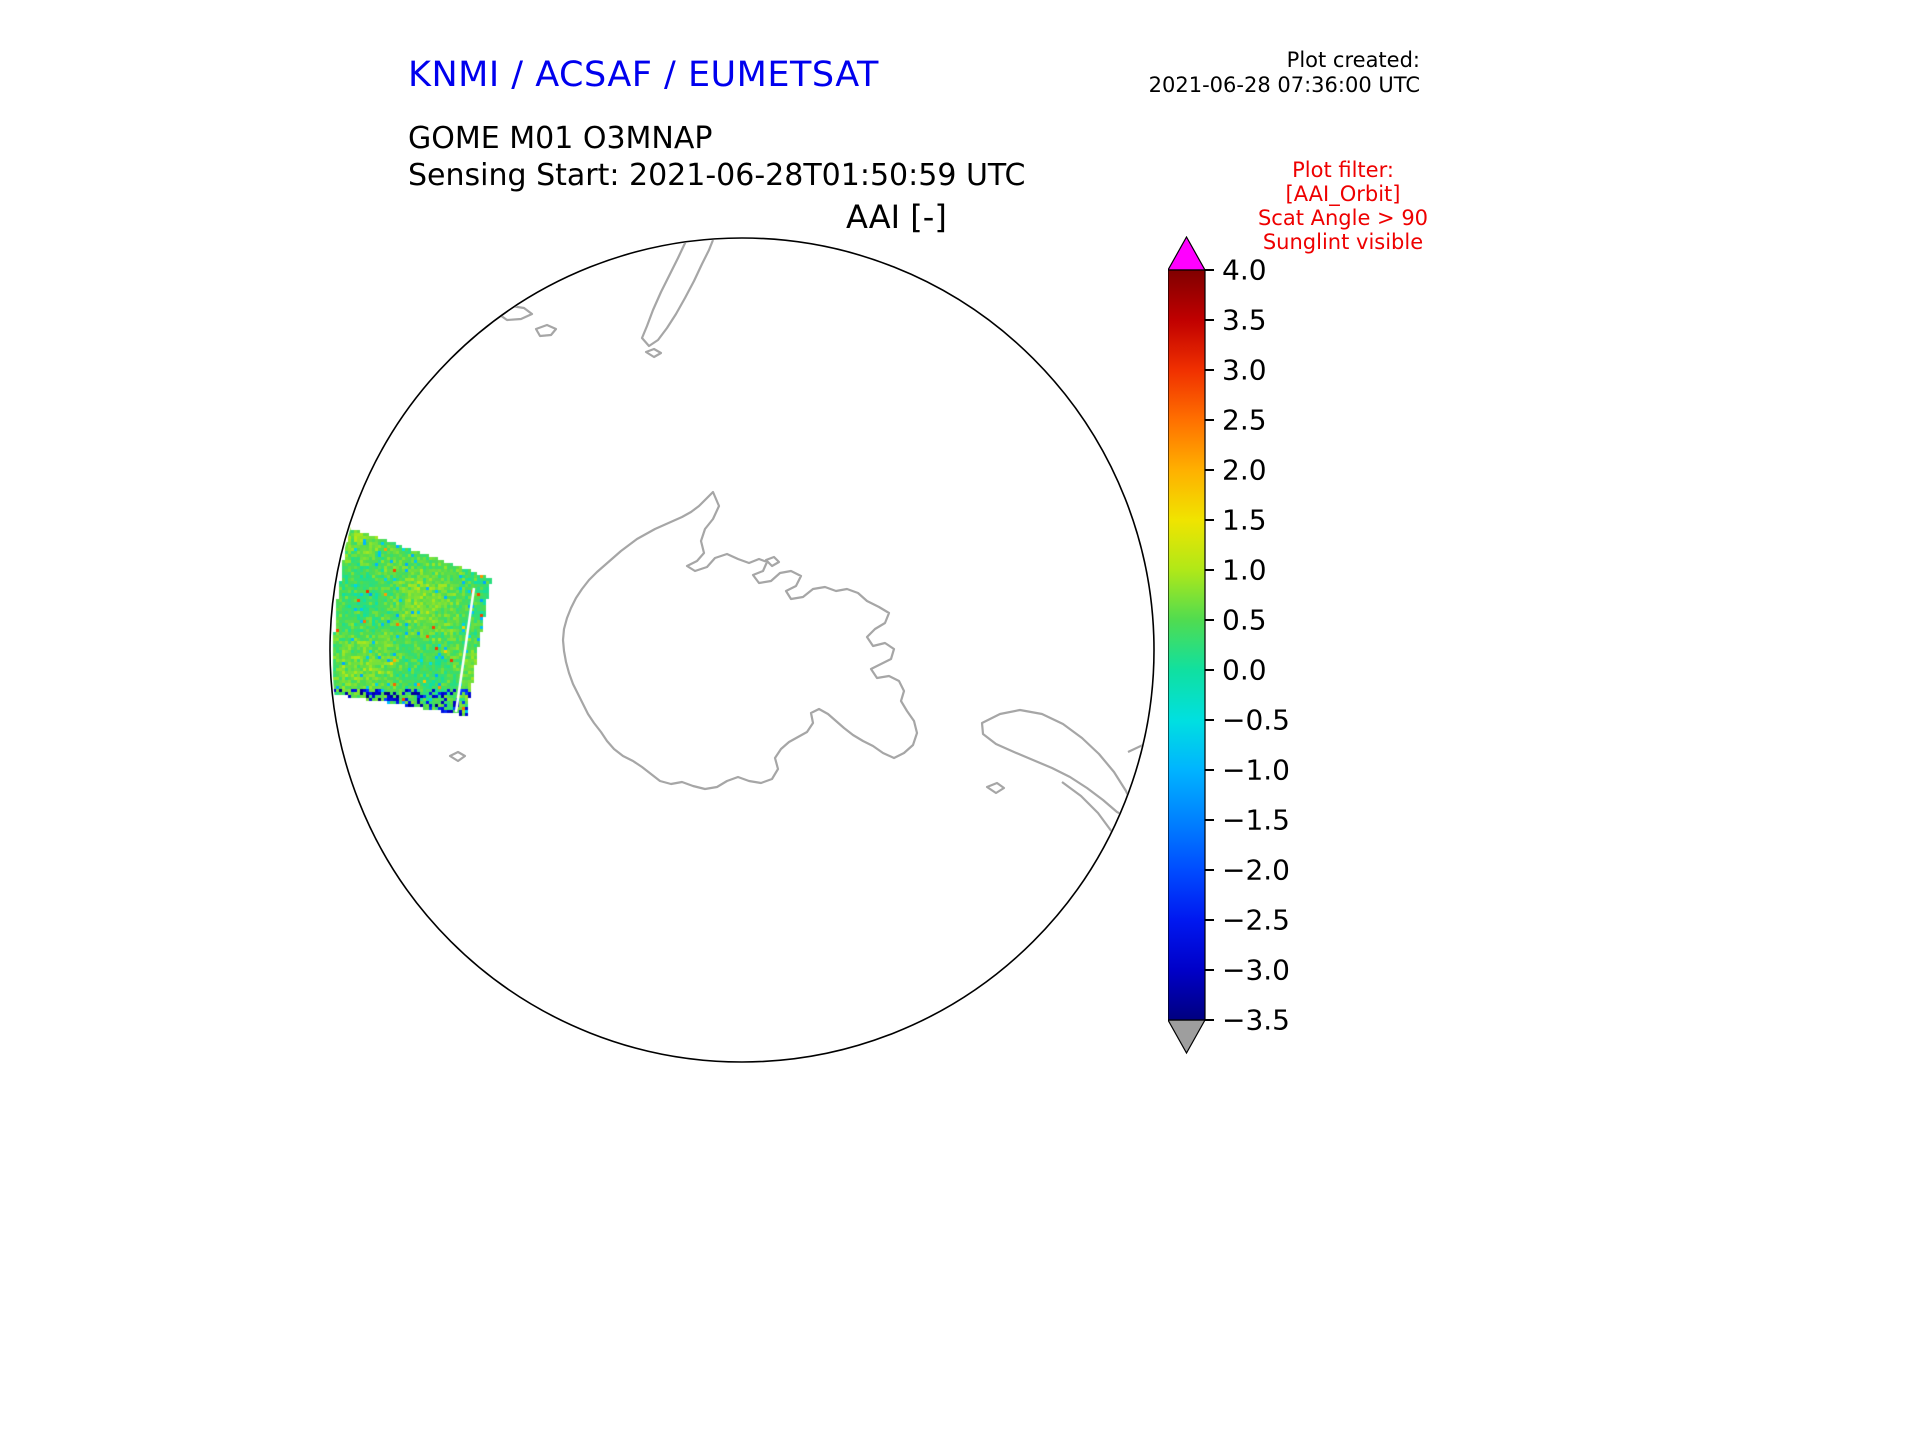 The image size is (1920, 1440). I want to click on colorbar-tick-label: −3.5, so click(1256, 1020).